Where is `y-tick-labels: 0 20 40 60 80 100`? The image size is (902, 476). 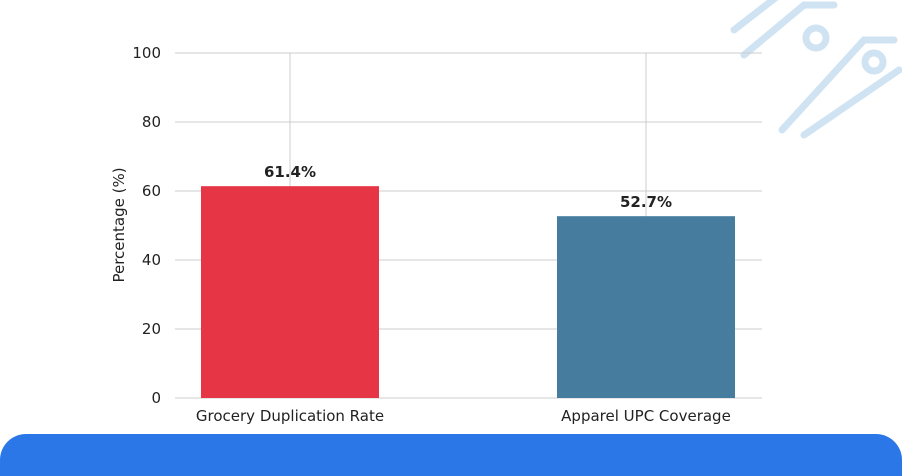
y-tick-labels: 0 20 40 60 80 100 is located at coordinates (146, 225).